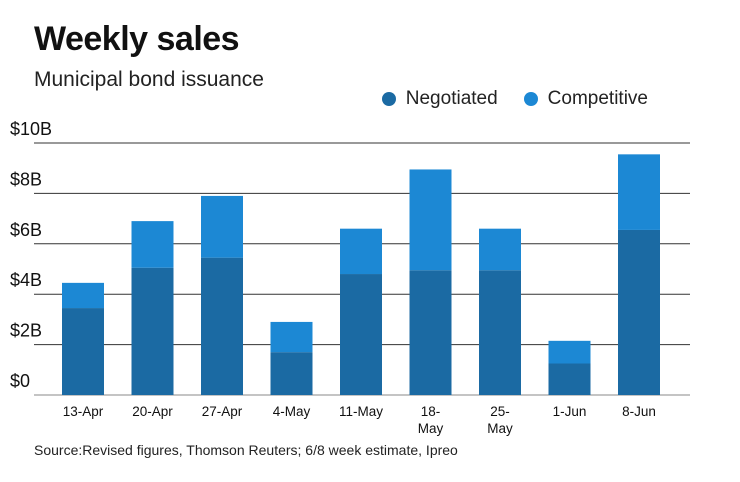 The width and height of the screenshot is (740, 482). Describe the element at coordinates (597, 98) in the screenshot. I see `legend-label-competitive: Competitive` at that location.